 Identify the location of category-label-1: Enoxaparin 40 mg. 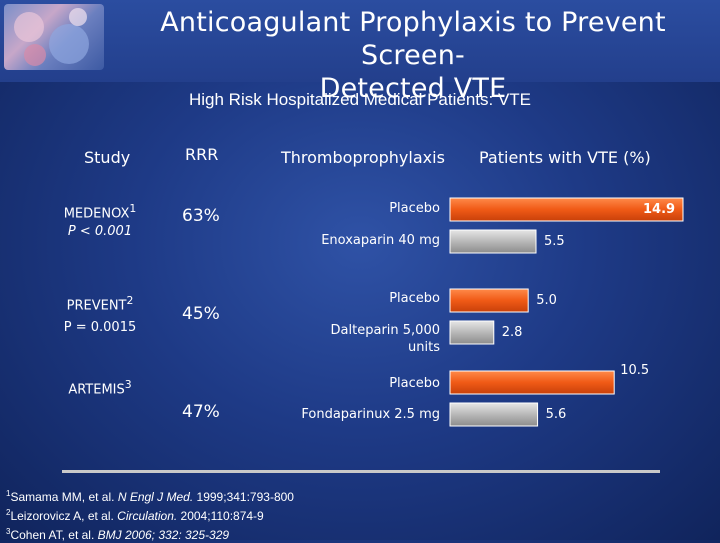
(380, 240).